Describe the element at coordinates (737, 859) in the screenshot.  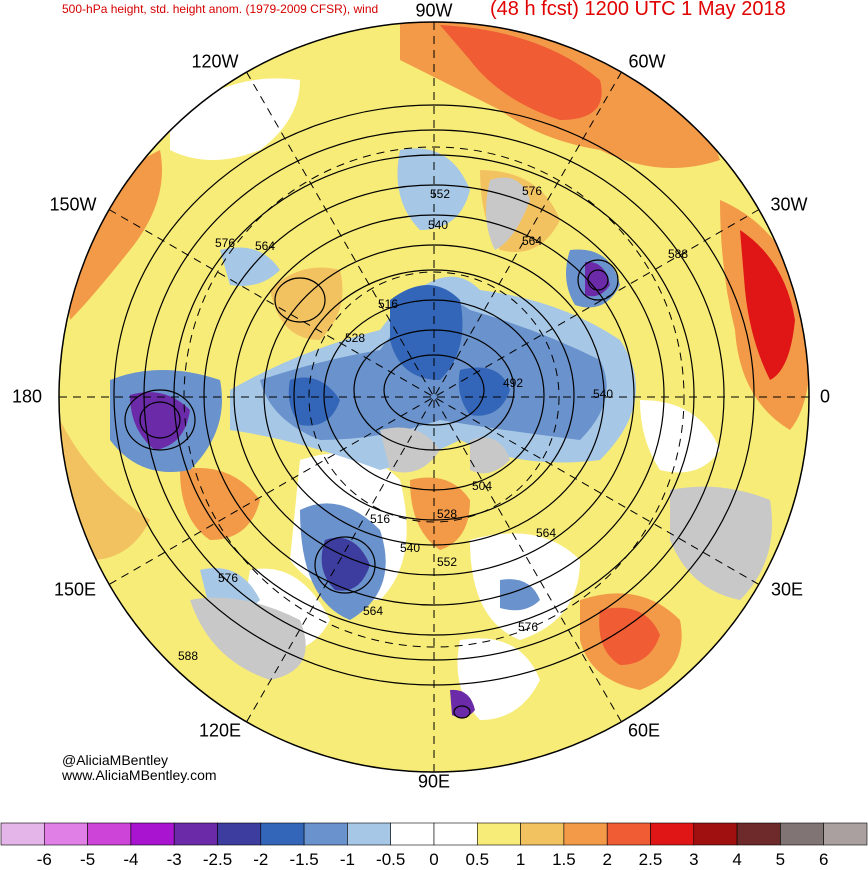
I see `colorbar-tick-label: 4` at that location.